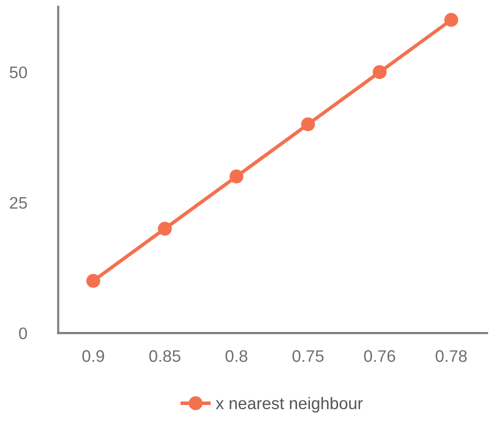 Image resolution: width=489 pixels, height=427 pixels. I want to click on y-tick-label: 0, so click(23, 333).